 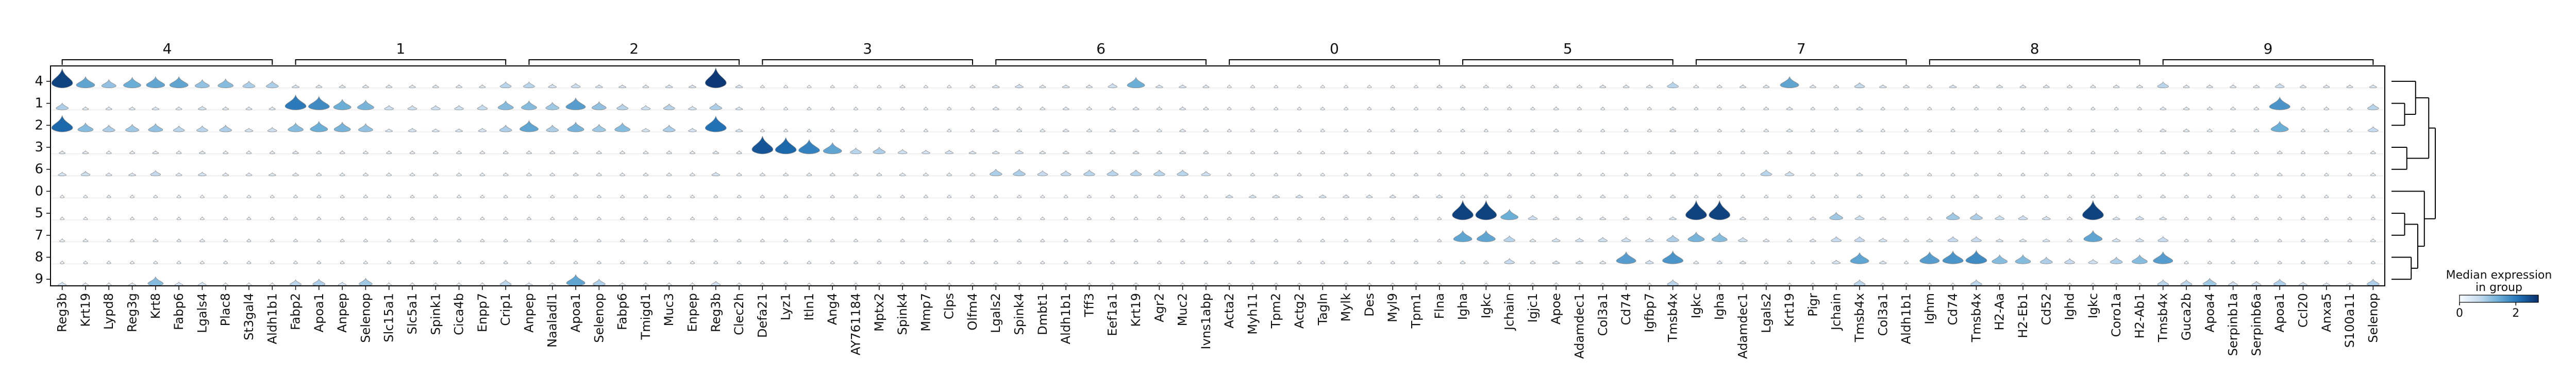 I want to click on gene-label-Serpinb1a: Serpinb1a, so click(x=2233, y=324).